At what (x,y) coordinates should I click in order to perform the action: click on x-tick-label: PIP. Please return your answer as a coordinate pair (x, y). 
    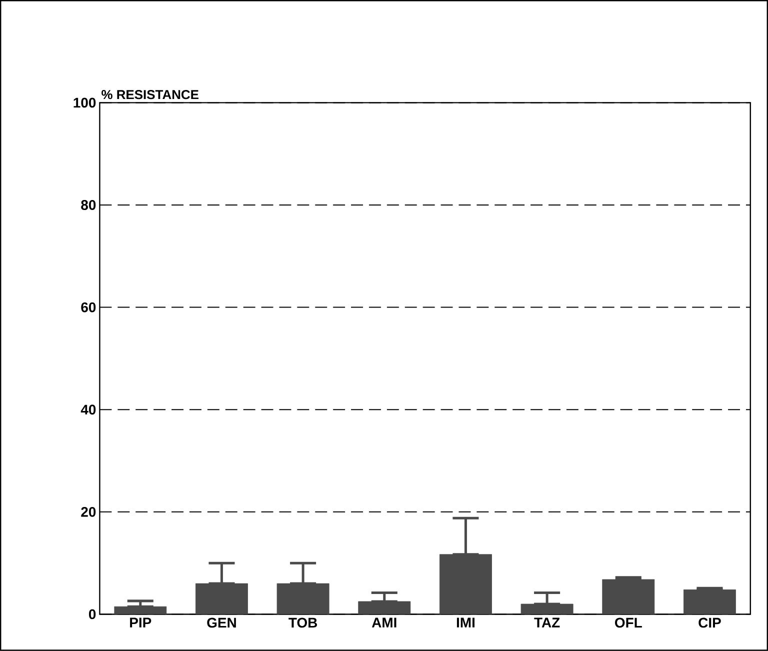
    Looking at the image, I should click on (141, 623).